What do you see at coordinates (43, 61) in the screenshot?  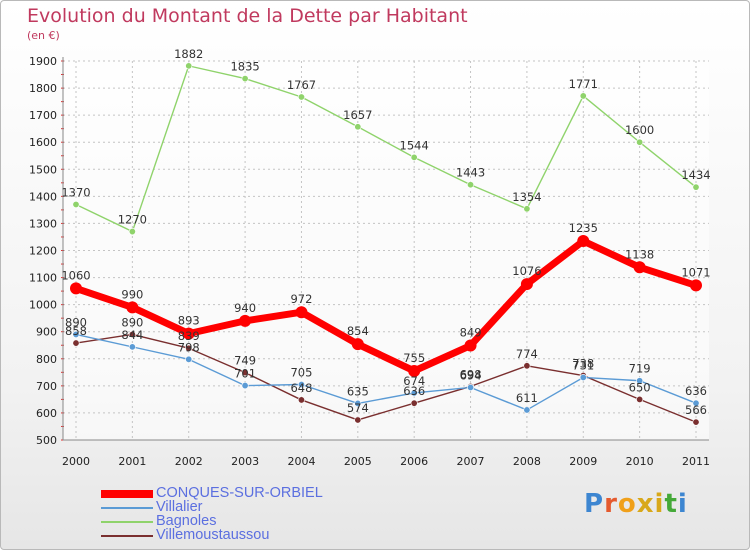 I see `y-tick-label: 1900` at bounding box center [43, 61].